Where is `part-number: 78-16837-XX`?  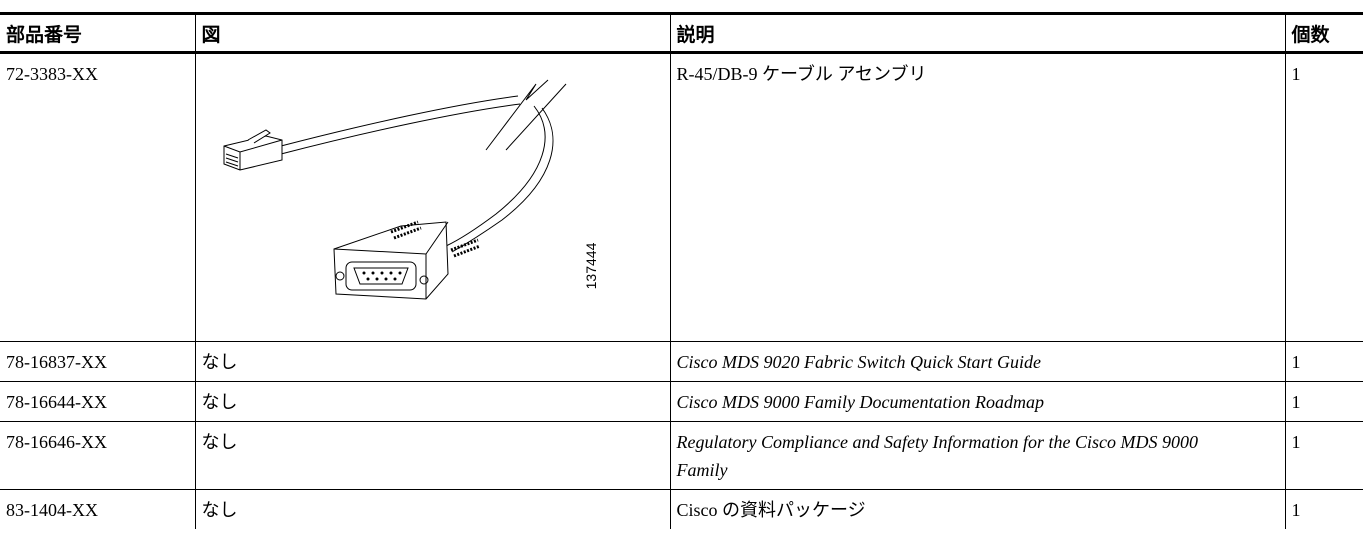 part-number: 78-16837-XX is located at coordinates (97, 361).